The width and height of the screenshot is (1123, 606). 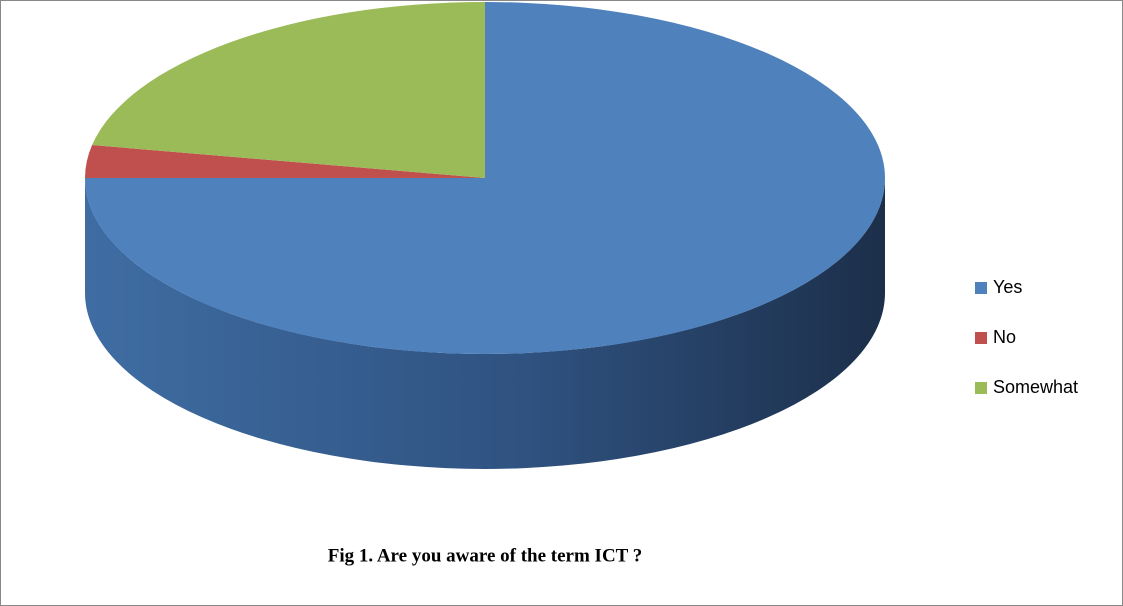 What do you see at coordinates (1004, 337) in the screenshot?
I see `legend-label: No` at bounding box center [1004, 337].